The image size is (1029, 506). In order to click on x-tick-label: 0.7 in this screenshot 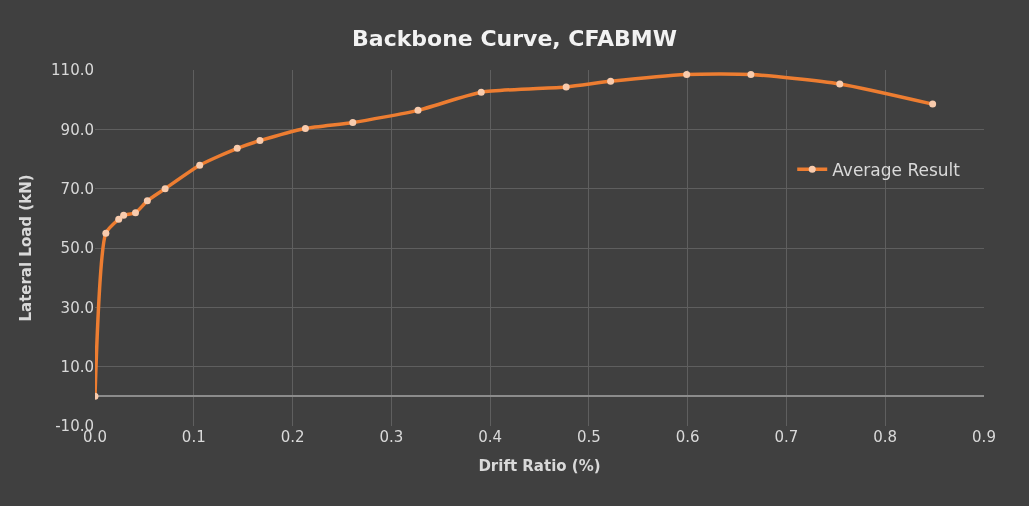, I will do `click(786, 437)`.